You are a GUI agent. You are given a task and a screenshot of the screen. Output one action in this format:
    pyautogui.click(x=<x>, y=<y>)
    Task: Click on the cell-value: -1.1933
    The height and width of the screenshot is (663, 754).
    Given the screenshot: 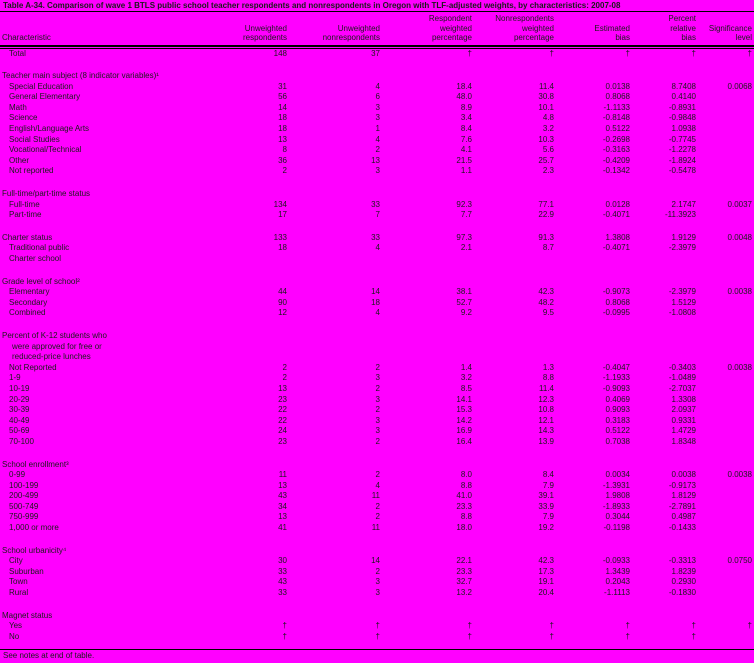 What is the action you would take?
    pyautogui.click(x=616, y=378)
    